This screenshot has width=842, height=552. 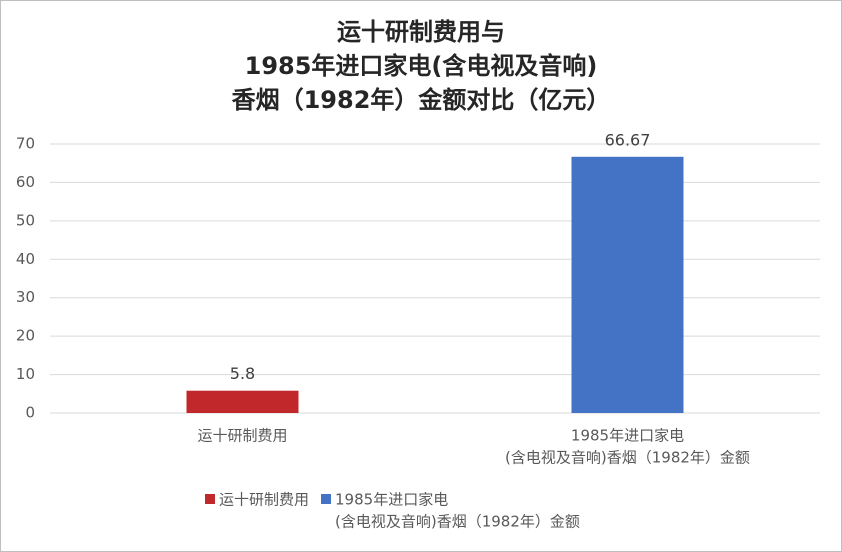 What do you see at coordinates (627, 436) in the screenshot?
I see `x-tick-label: 1985年进口家电` at bounding box center [627, 436].